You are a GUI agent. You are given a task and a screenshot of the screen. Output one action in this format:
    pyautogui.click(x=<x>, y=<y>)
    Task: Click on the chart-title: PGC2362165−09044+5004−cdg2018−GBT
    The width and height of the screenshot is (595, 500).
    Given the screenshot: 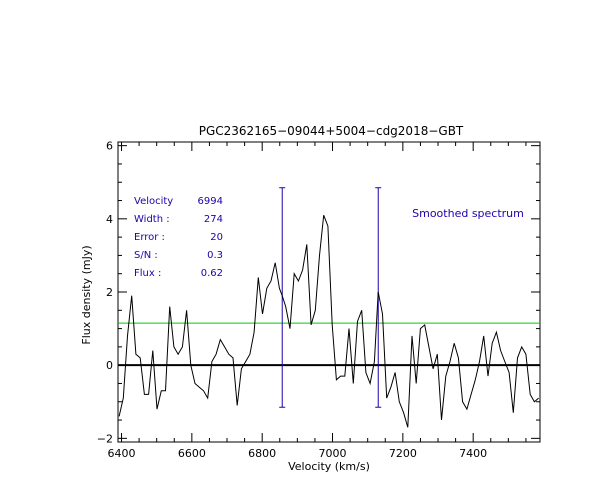 What is the action you would take?
    pyautogui.click(x=331, y=131)
    